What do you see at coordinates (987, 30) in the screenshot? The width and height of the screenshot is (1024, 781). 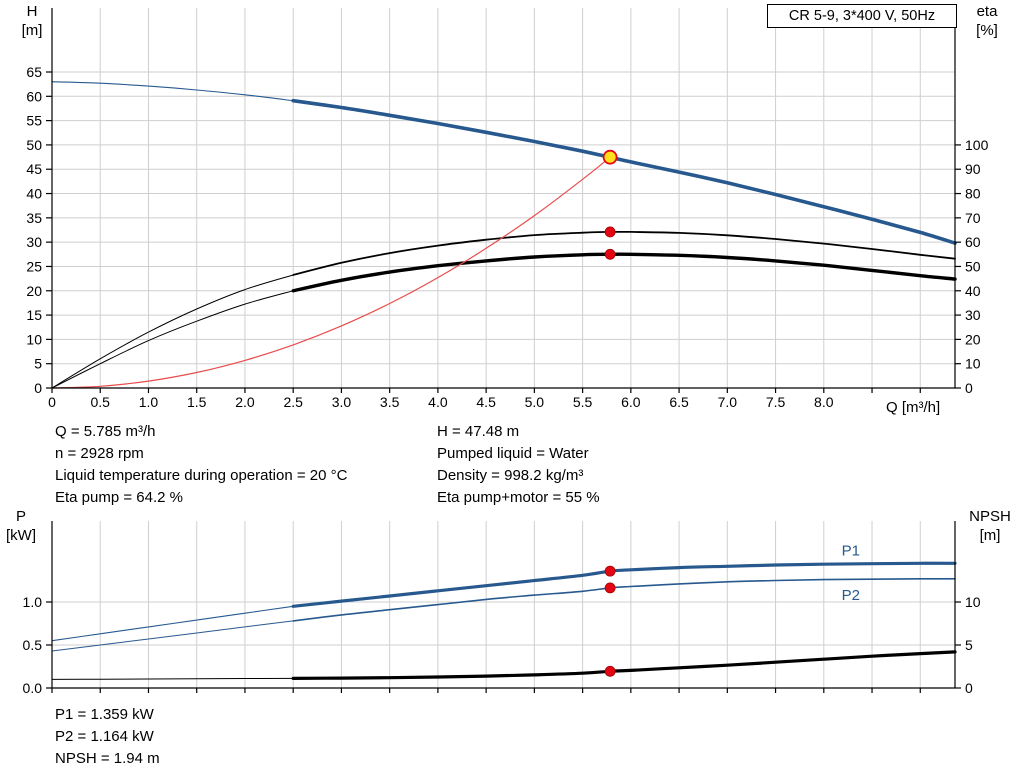 I see `eta-axis-unit: [%]` at bounding box center [987, 30].